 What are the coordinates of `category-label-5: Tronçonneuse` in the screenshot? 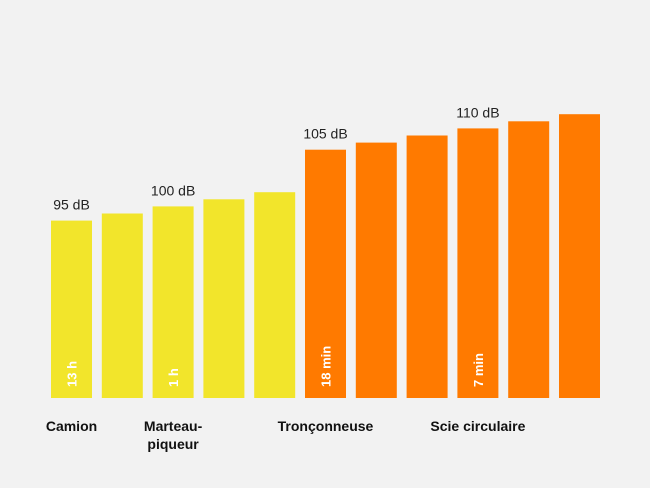 It's located at (326, 426).